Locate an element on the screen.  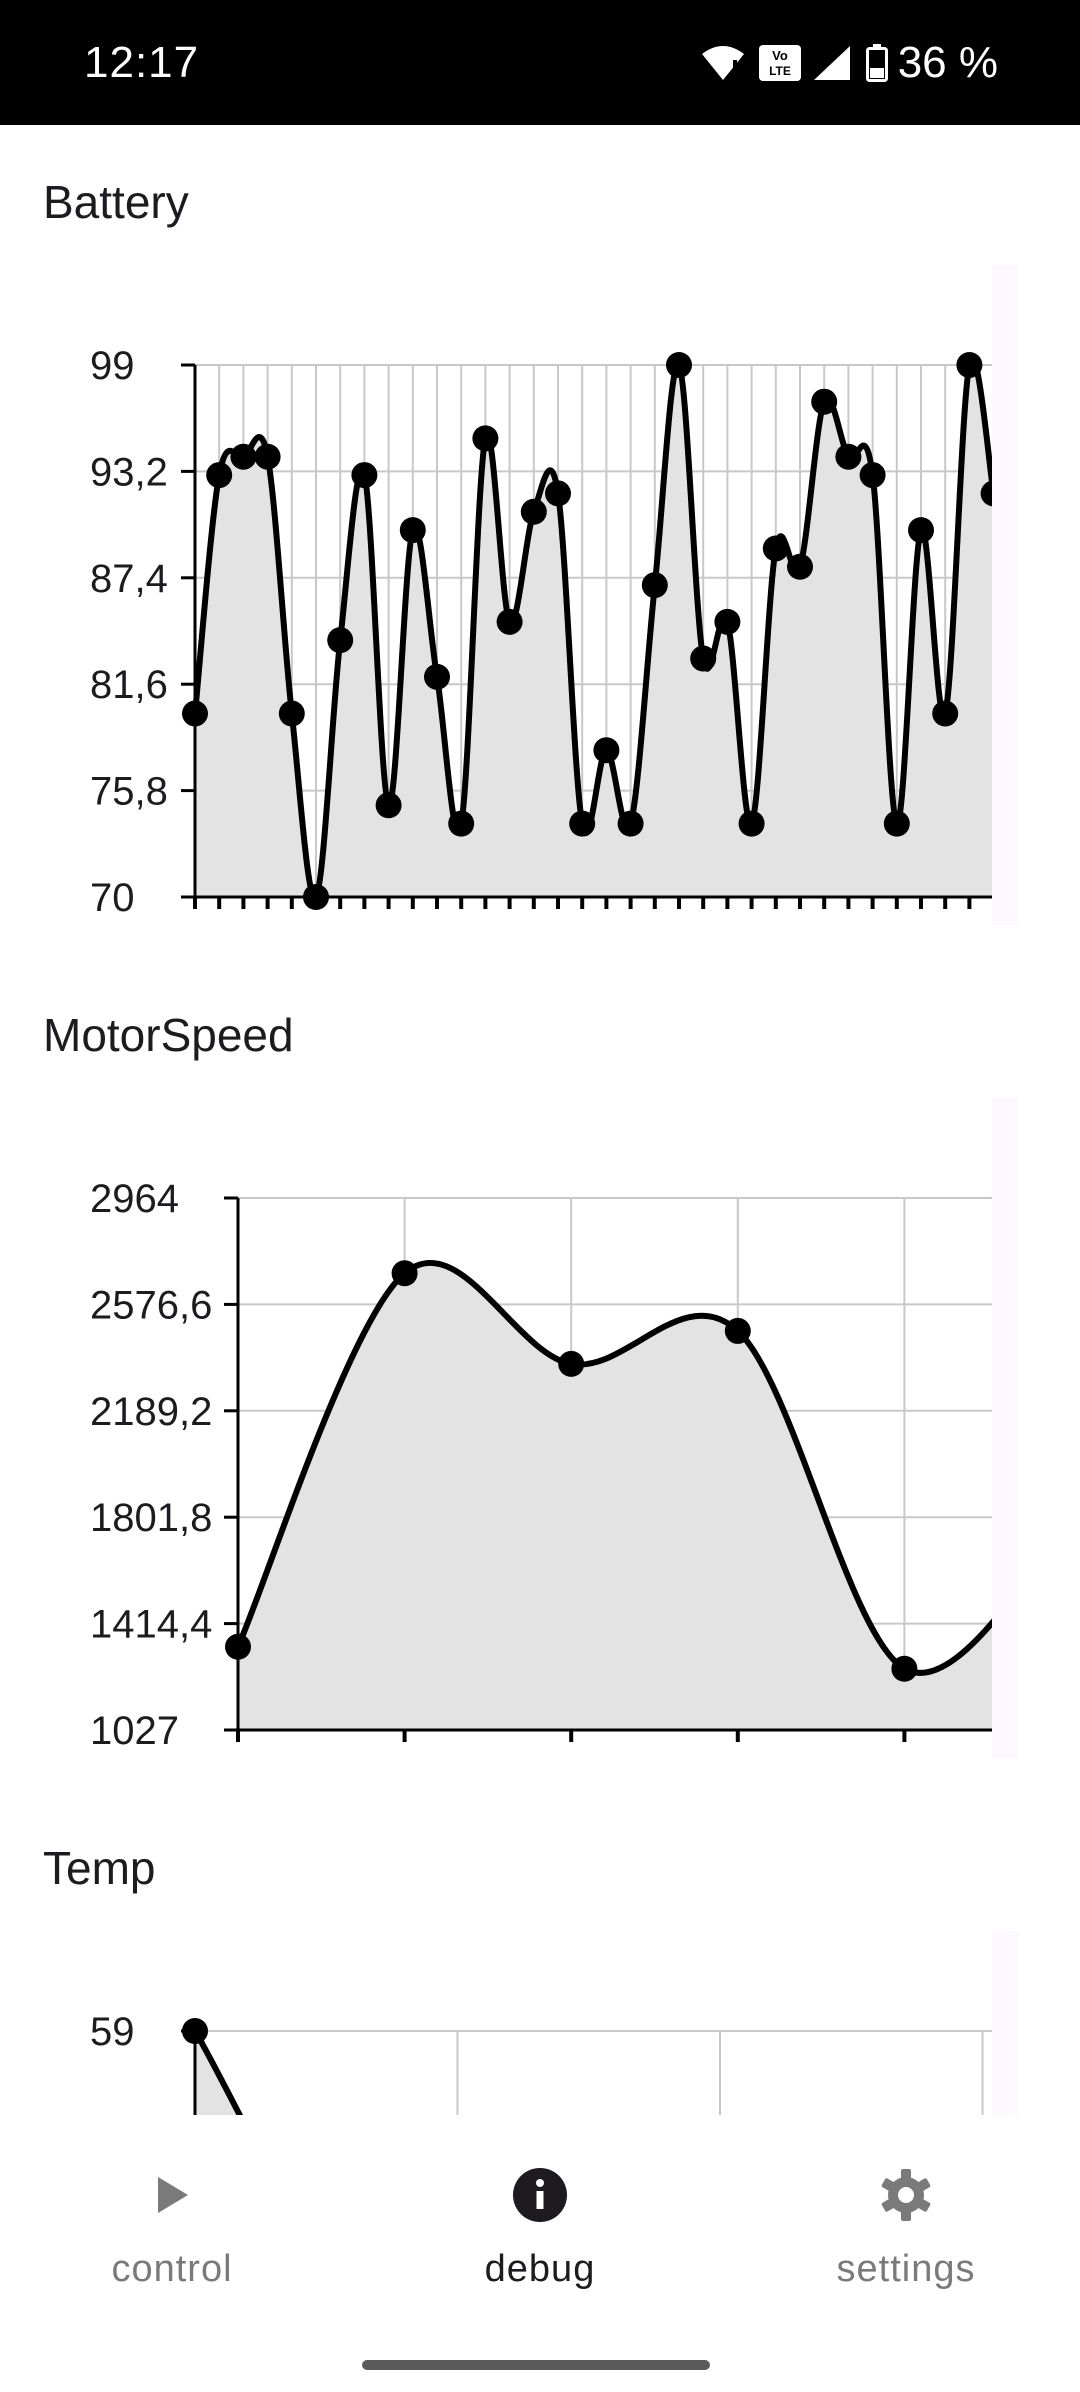
chart-title-battery: Battery is located at coordinates (116, 202).